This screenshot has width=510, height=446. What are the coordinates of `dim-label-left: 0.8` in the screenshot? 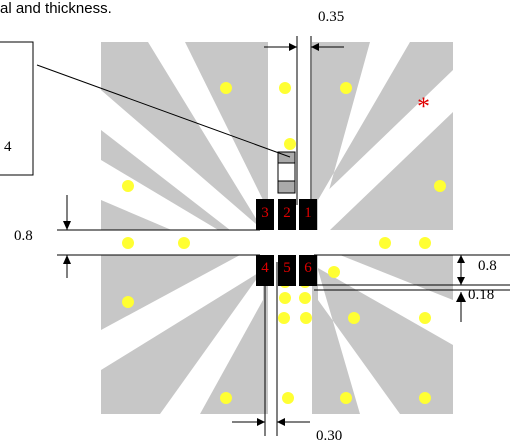 It's located at (23, 236).